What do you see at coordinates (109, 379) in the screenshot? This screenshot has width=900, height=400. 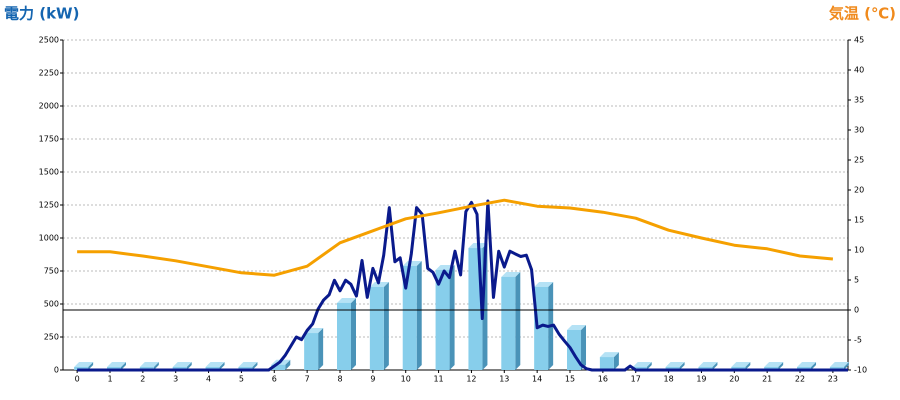 I see `x-tick-label: 1` at bounding box center [109, 379].